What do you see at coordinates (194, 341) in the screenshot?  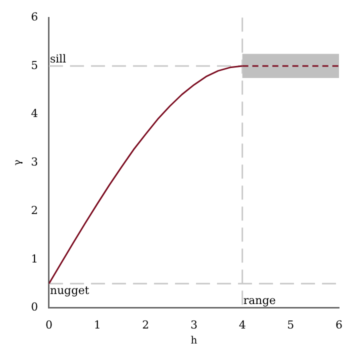 I see `x-axis-title: h` at bounding box center [194, 341].